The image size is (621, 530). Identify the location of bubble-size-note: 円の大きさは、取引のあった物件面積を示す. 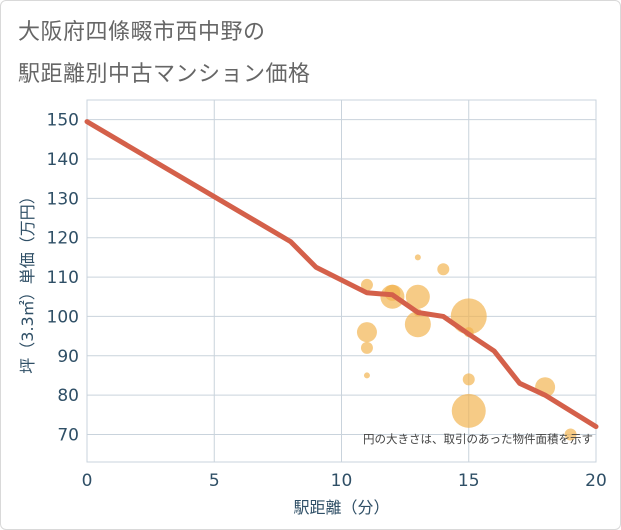
(478, 439).